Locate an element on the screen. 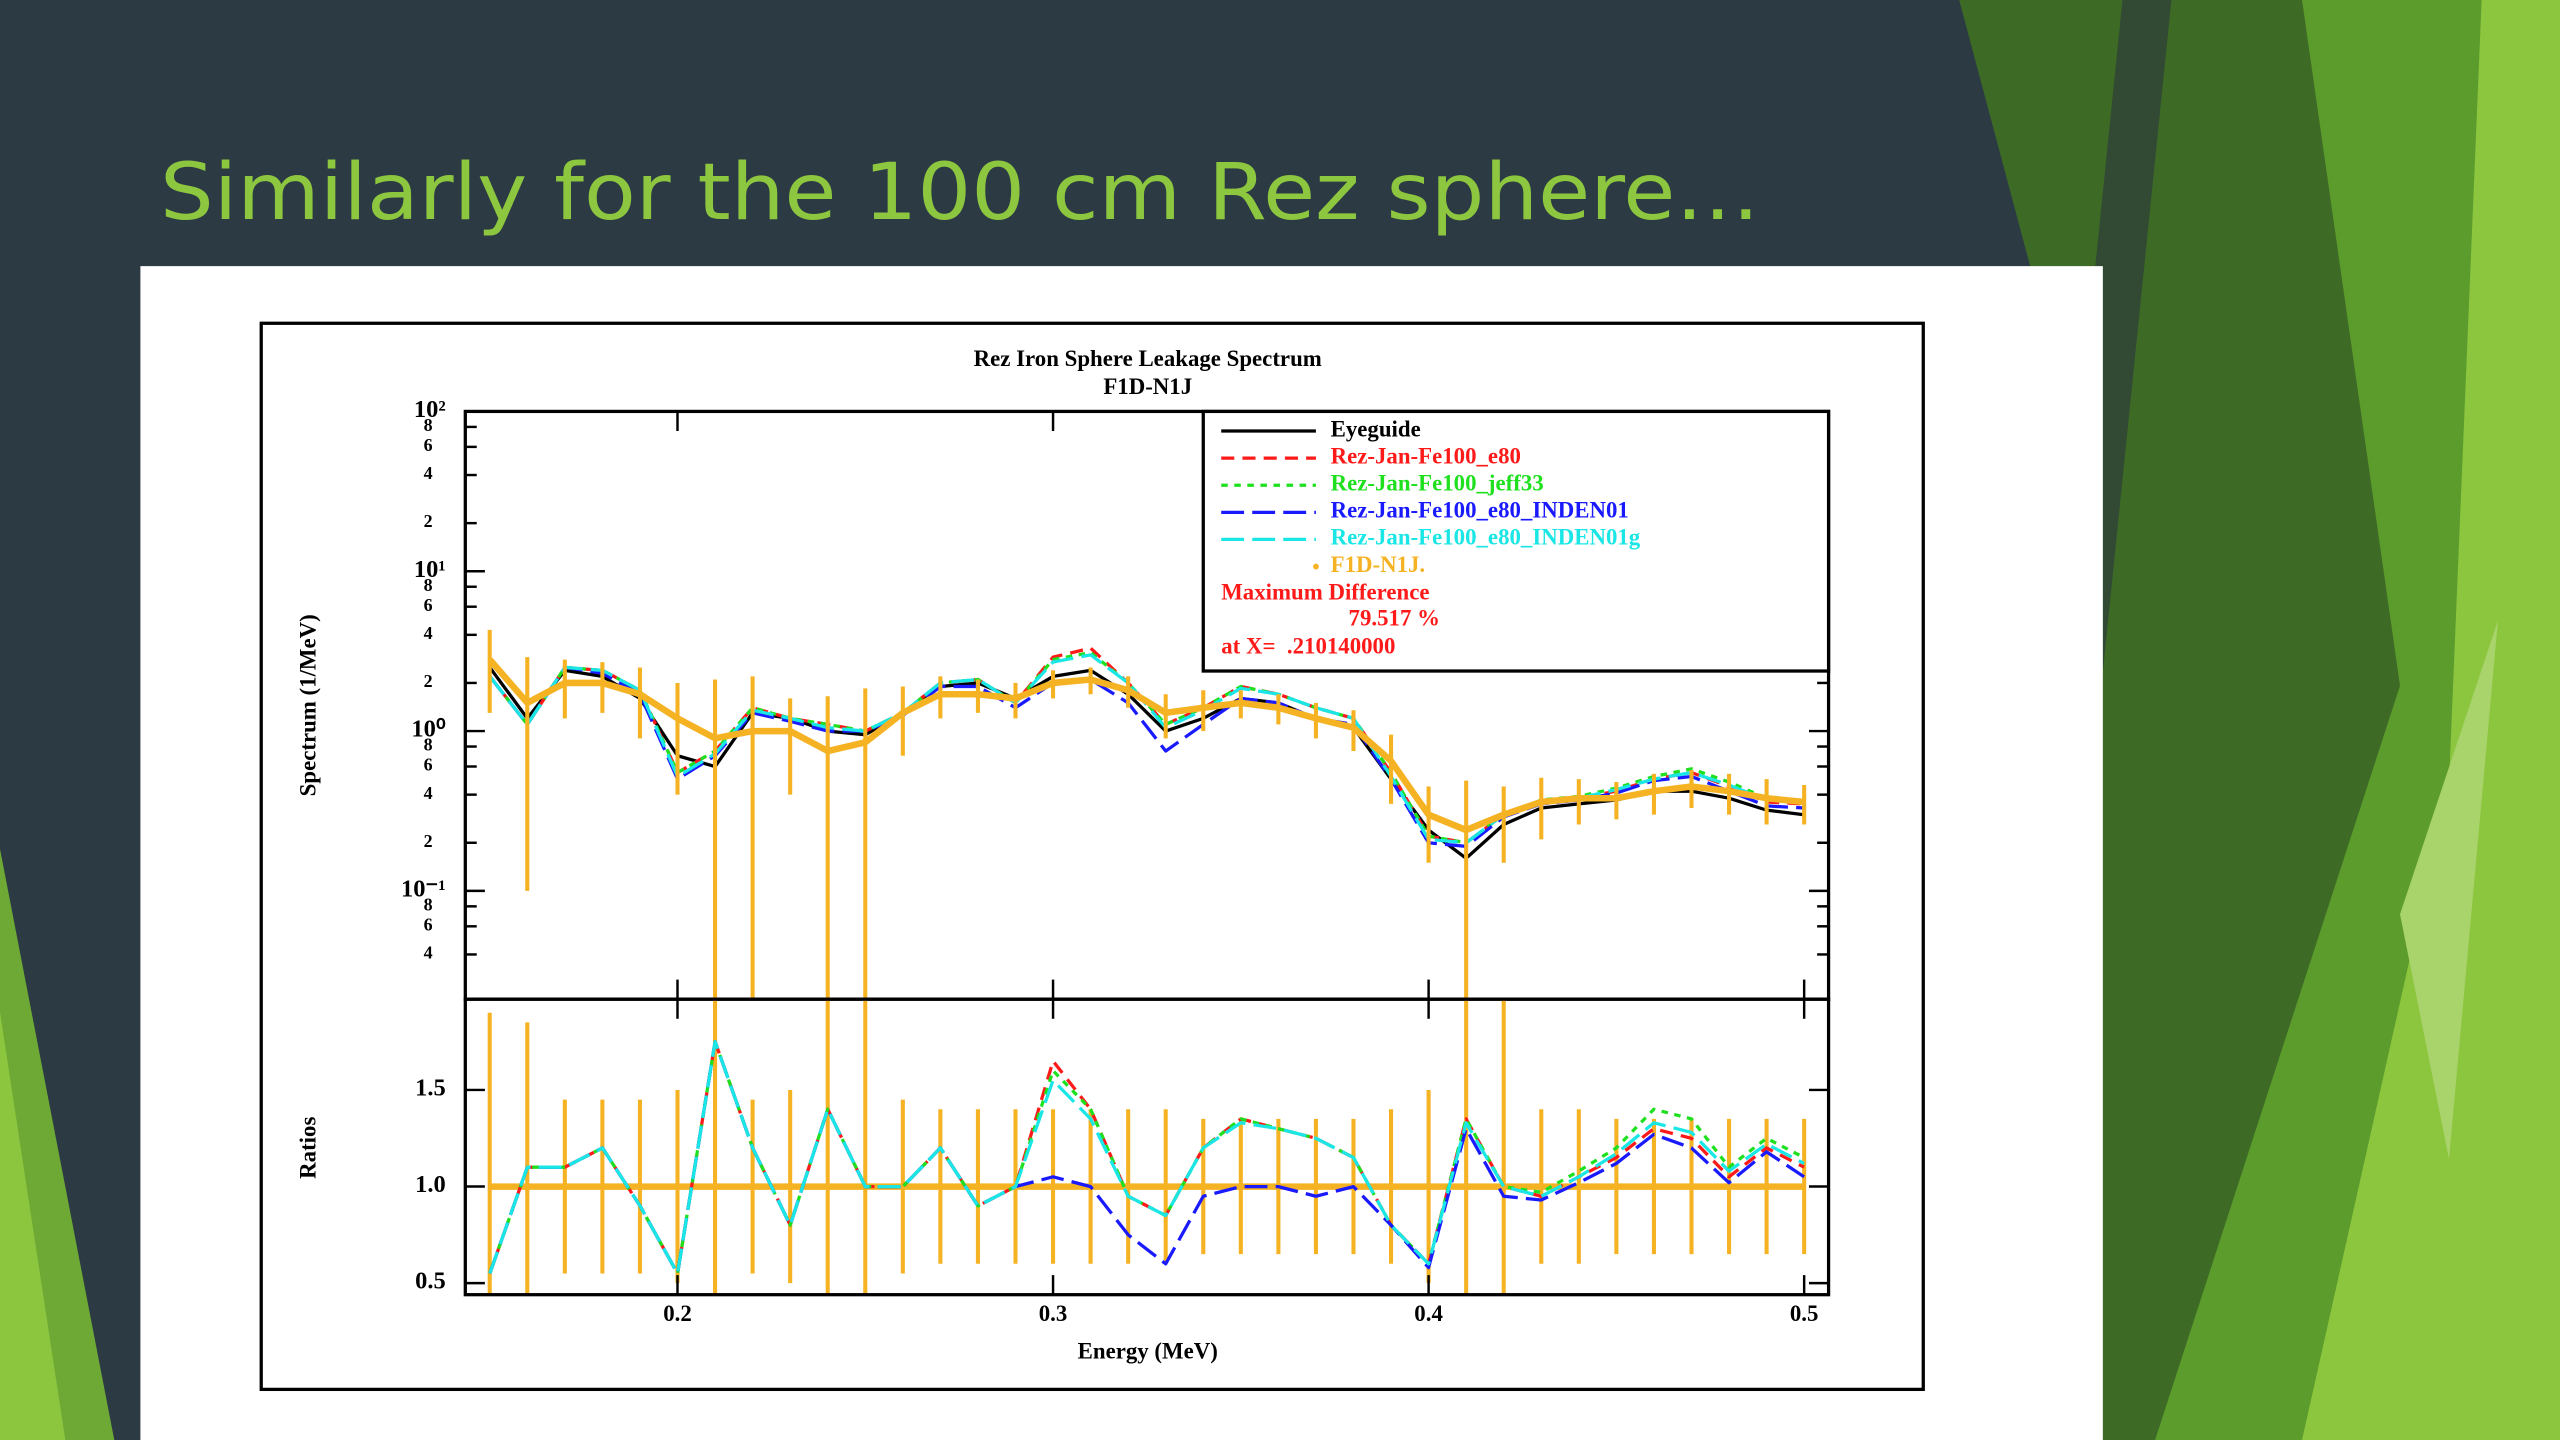 The width and height of the screenshot is (2560, 1440). legend-label: Rez-Jan-Fe100_e80_INDEN01 is located at coordinates (1480, 510).